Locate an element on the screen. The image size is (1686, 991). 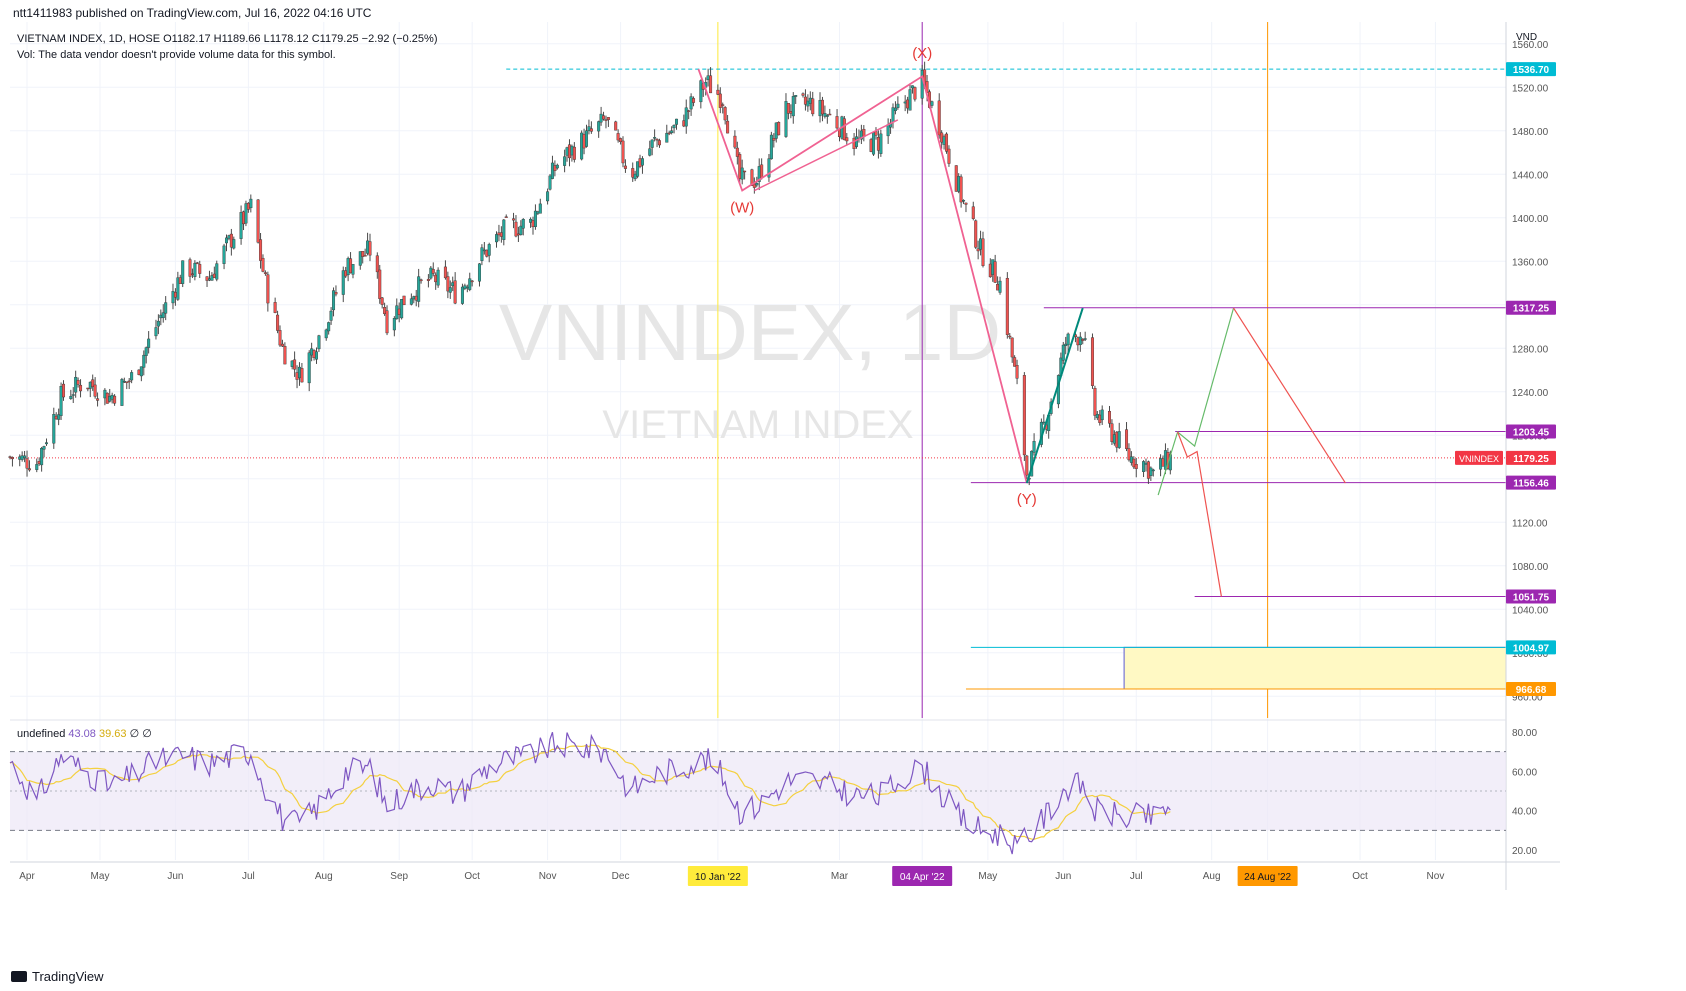
month-tick: Apr is located at coordinates (27, 876).